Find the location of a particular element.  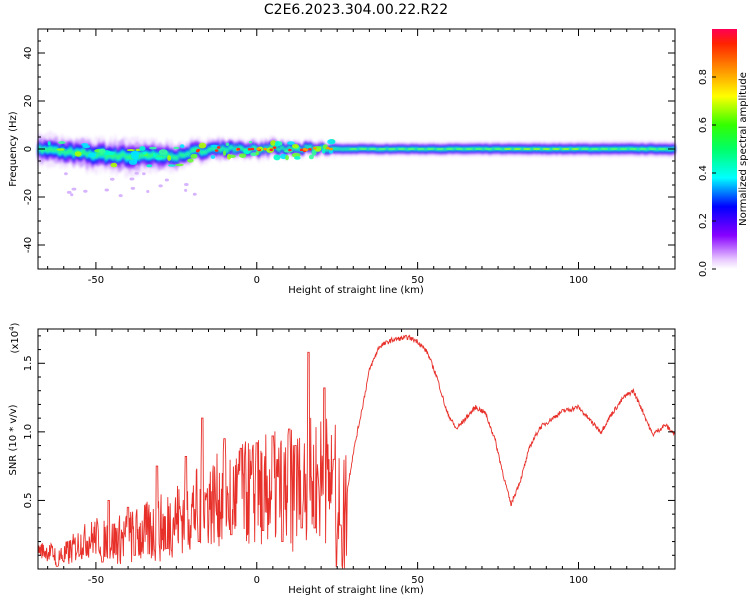

spectrogram-xlabel: Height of straight line (km) is located at coordinates (356, 290).